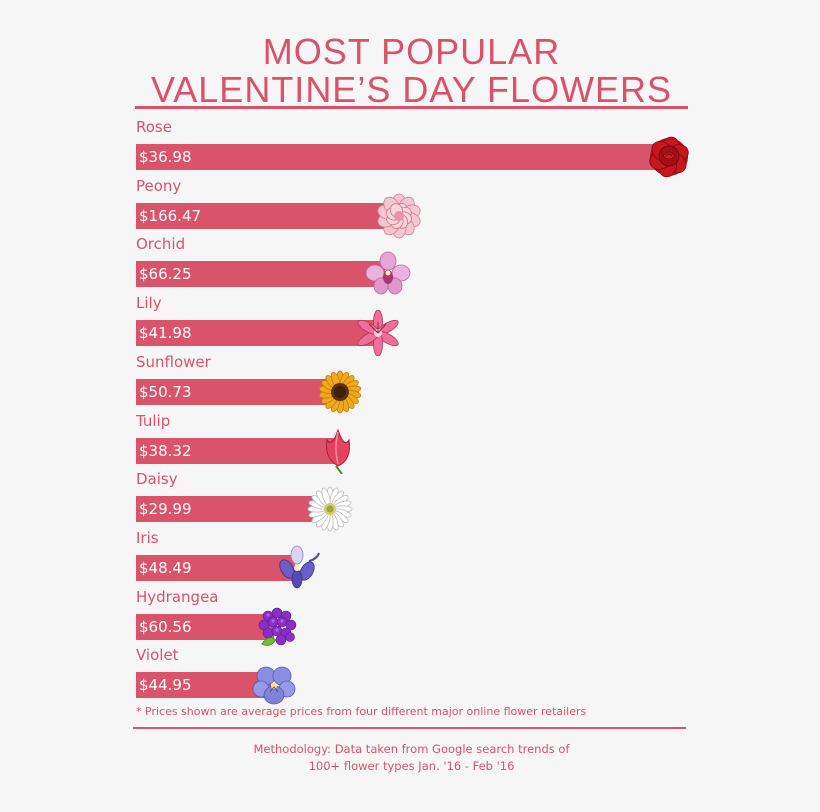 The image size is (820, 812). I want to click on sunflower-icon, so click(340, 392).